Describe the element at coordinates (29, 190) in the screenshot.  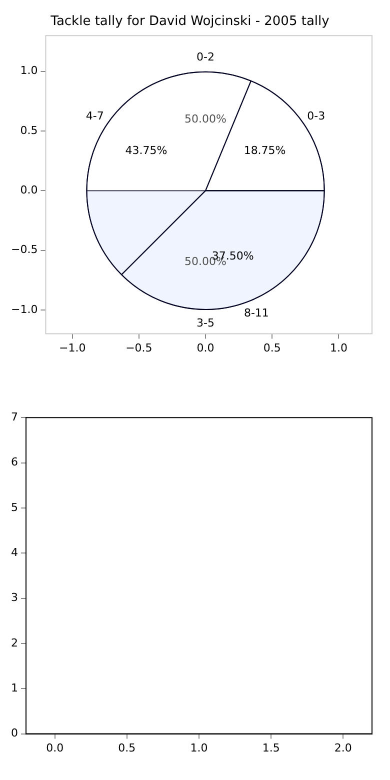
I see `y-tick-label: 0.0` at that location.